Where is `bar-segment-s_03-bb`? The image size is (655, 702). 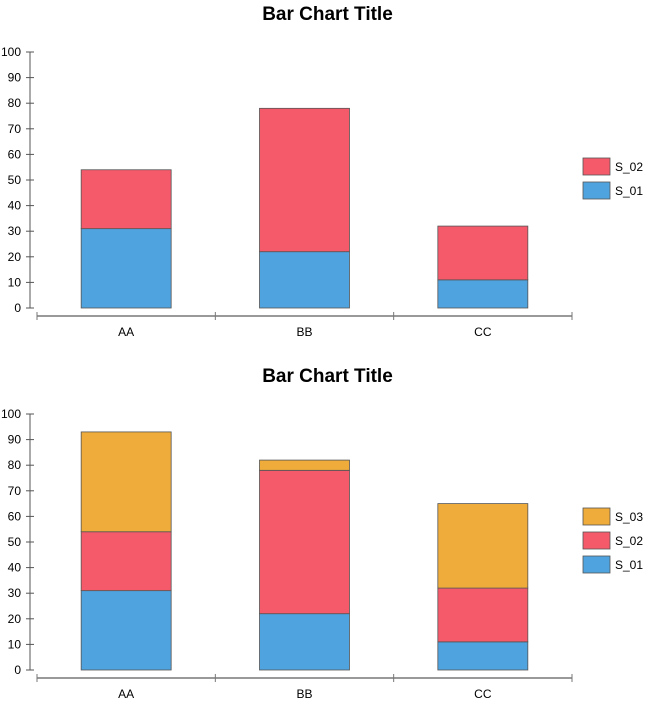
bar-segment-s_03-bb is located at coordinates (304, 465).